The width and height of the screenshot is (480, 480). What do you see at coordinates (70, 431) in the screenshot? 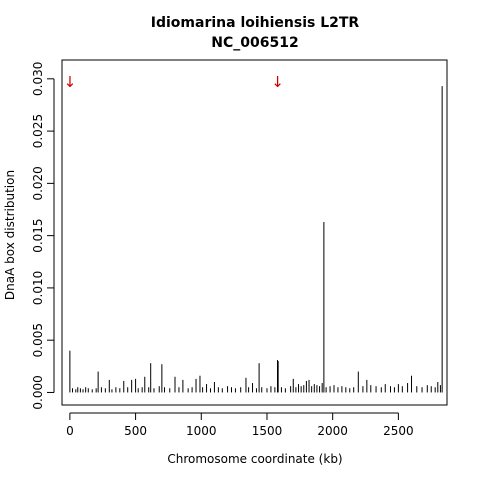
I see `x-tick-label: 0` at bounding box center [70, 431].